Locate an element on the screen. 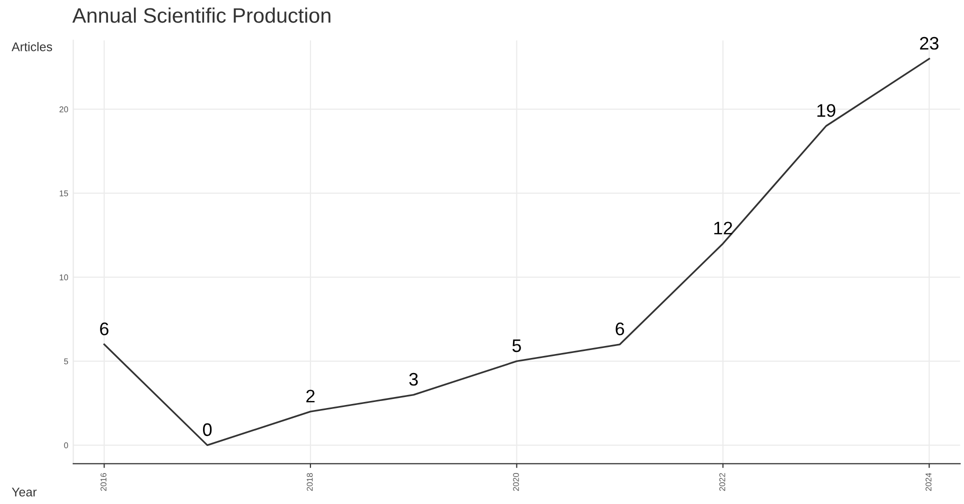 The width and height of the screenshot is (964, 504). x-tick-label: 2018 is located at coordinates (309, 482).